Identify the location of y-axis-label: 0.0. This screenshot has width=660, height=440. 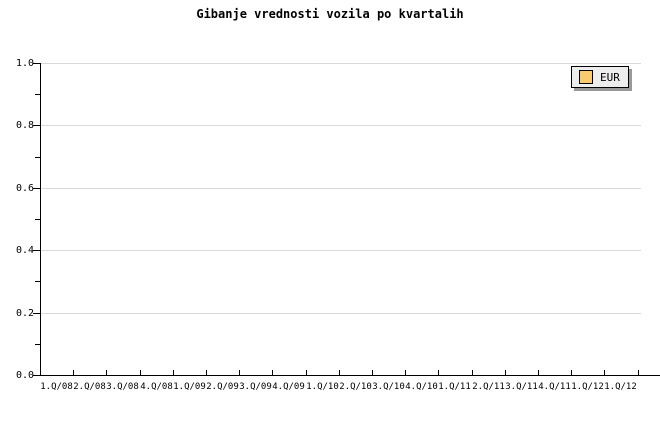
(24, 375).